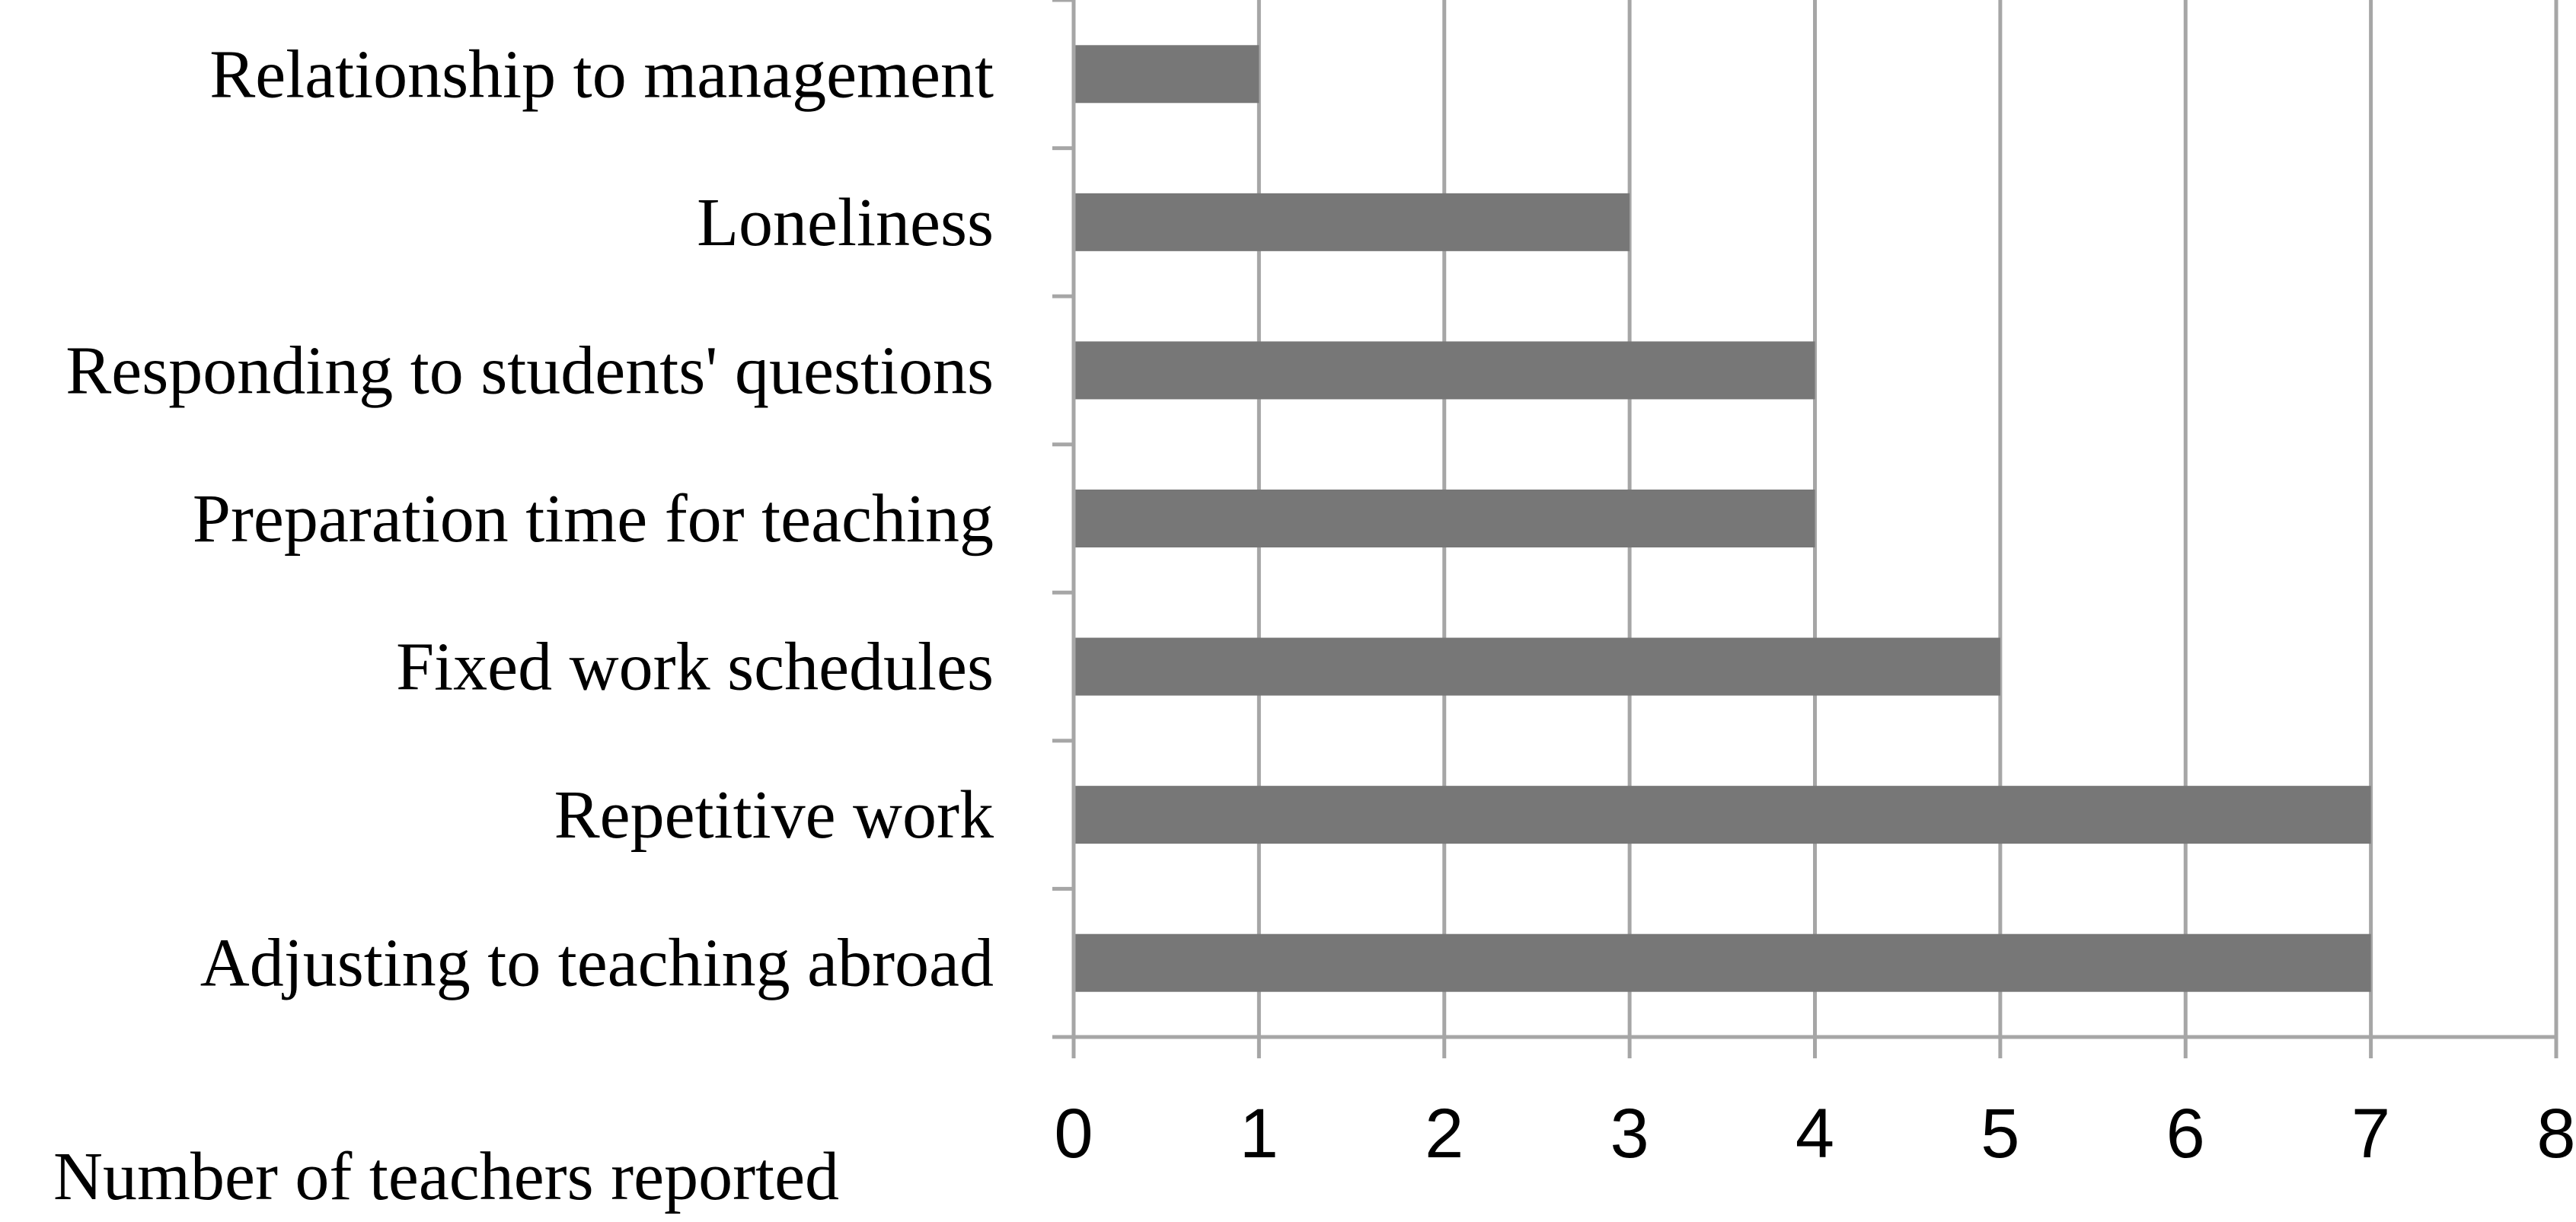 Image resolution: width=2576 pixels, height=1222 pixels. Describe the element at coordinates (845, 222) in the screenshot. I see `category-label: Loneliness` at that location.